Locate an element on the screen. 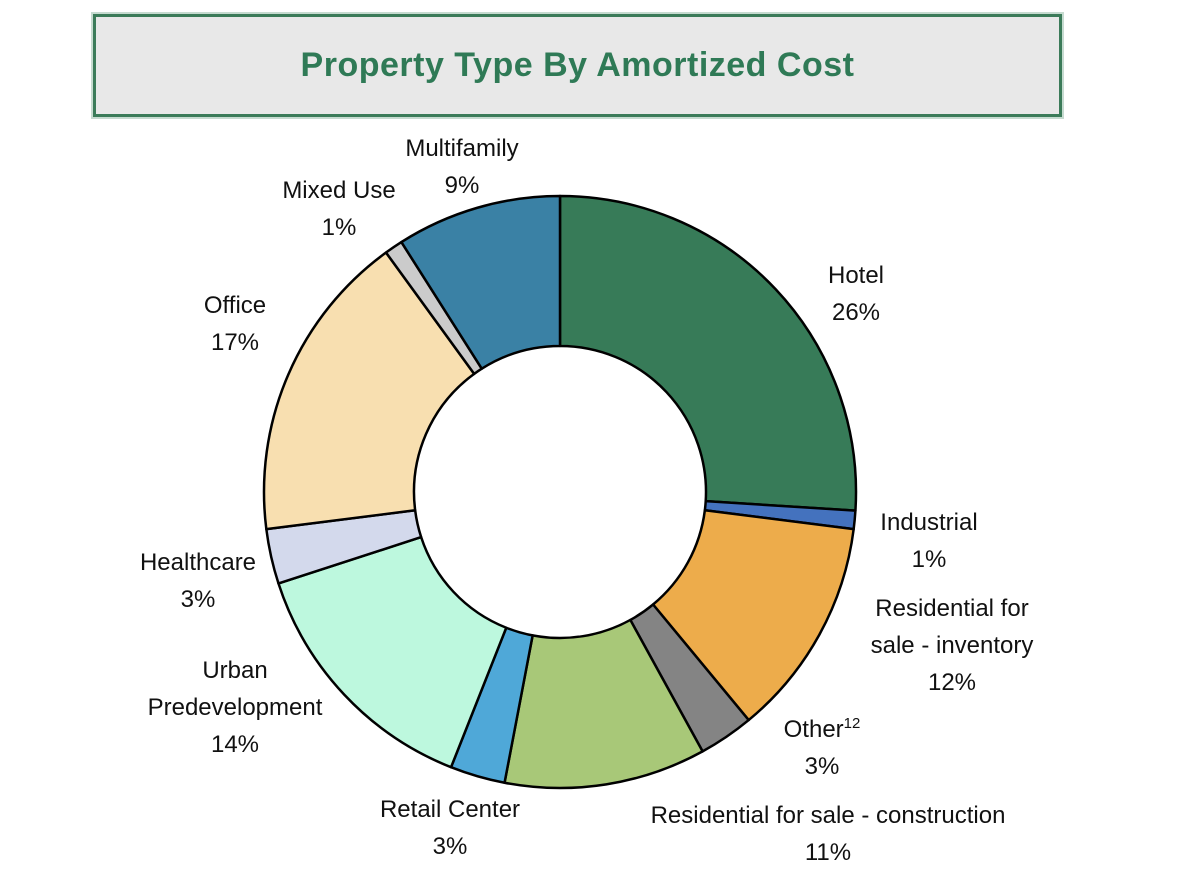  page-title: Property Type By Amortized Cost is located at coordinates (577, 65).